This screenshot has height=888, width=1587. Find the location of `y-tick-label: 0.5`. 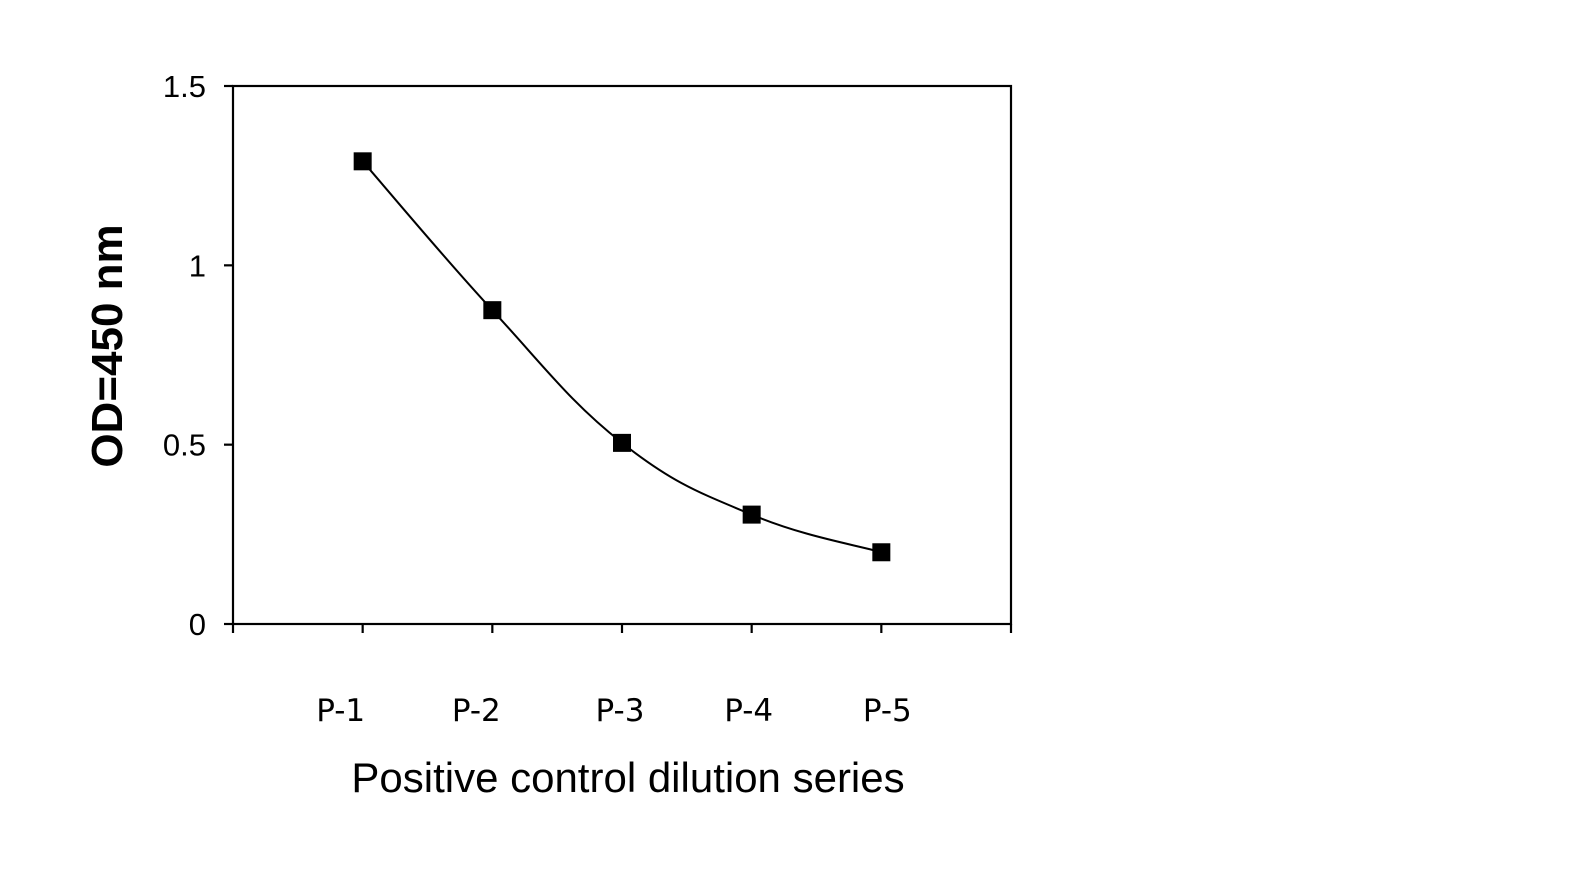

y-tick-label: 0.5 is located at coordinates (184, 445).